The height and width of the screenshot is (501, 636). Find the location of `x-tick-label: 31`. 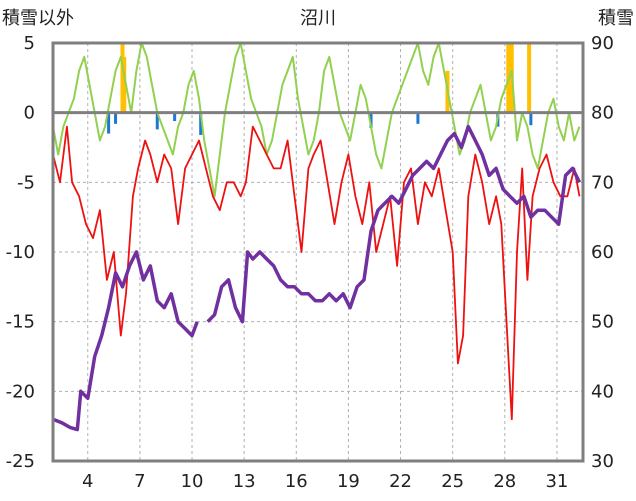

x-tick-label: 31 is located at coordinates (556, 481).